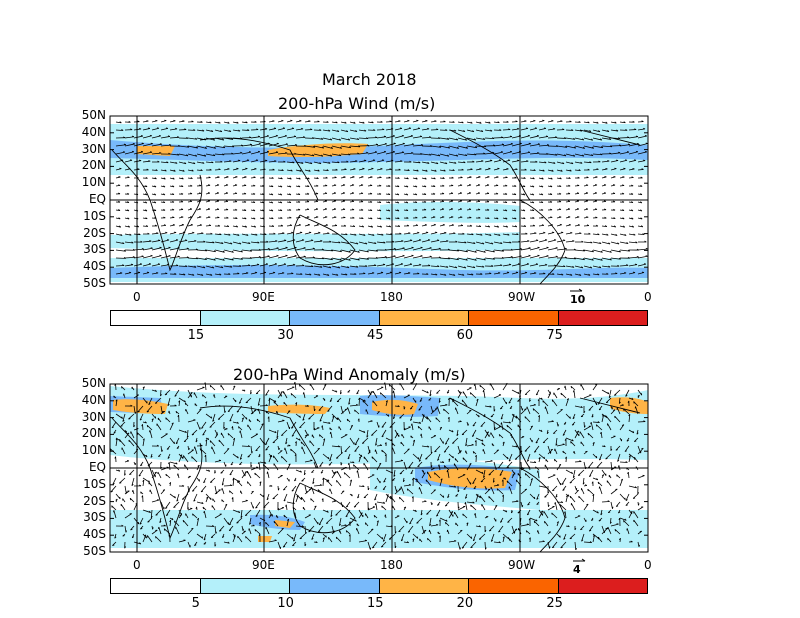 The image size is (800, 618). Describe the element at coordinates (285, 524) in the screenshot. I see `wind-speed-shading` at that location.